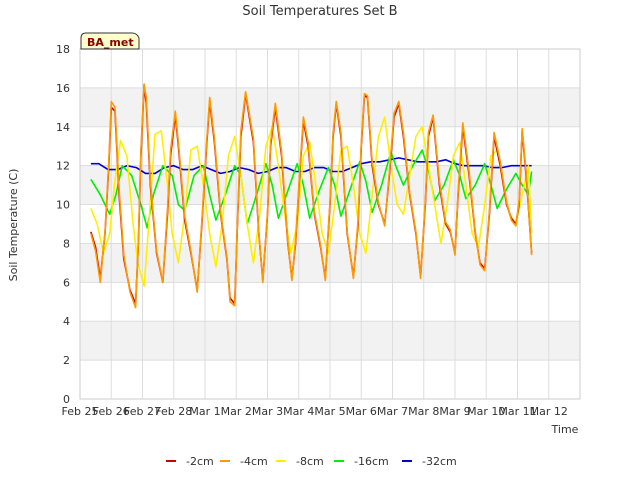 This screenshot has height=480, width=640. I want to click on x-tick-label: Mar 1, so click(204, 411).